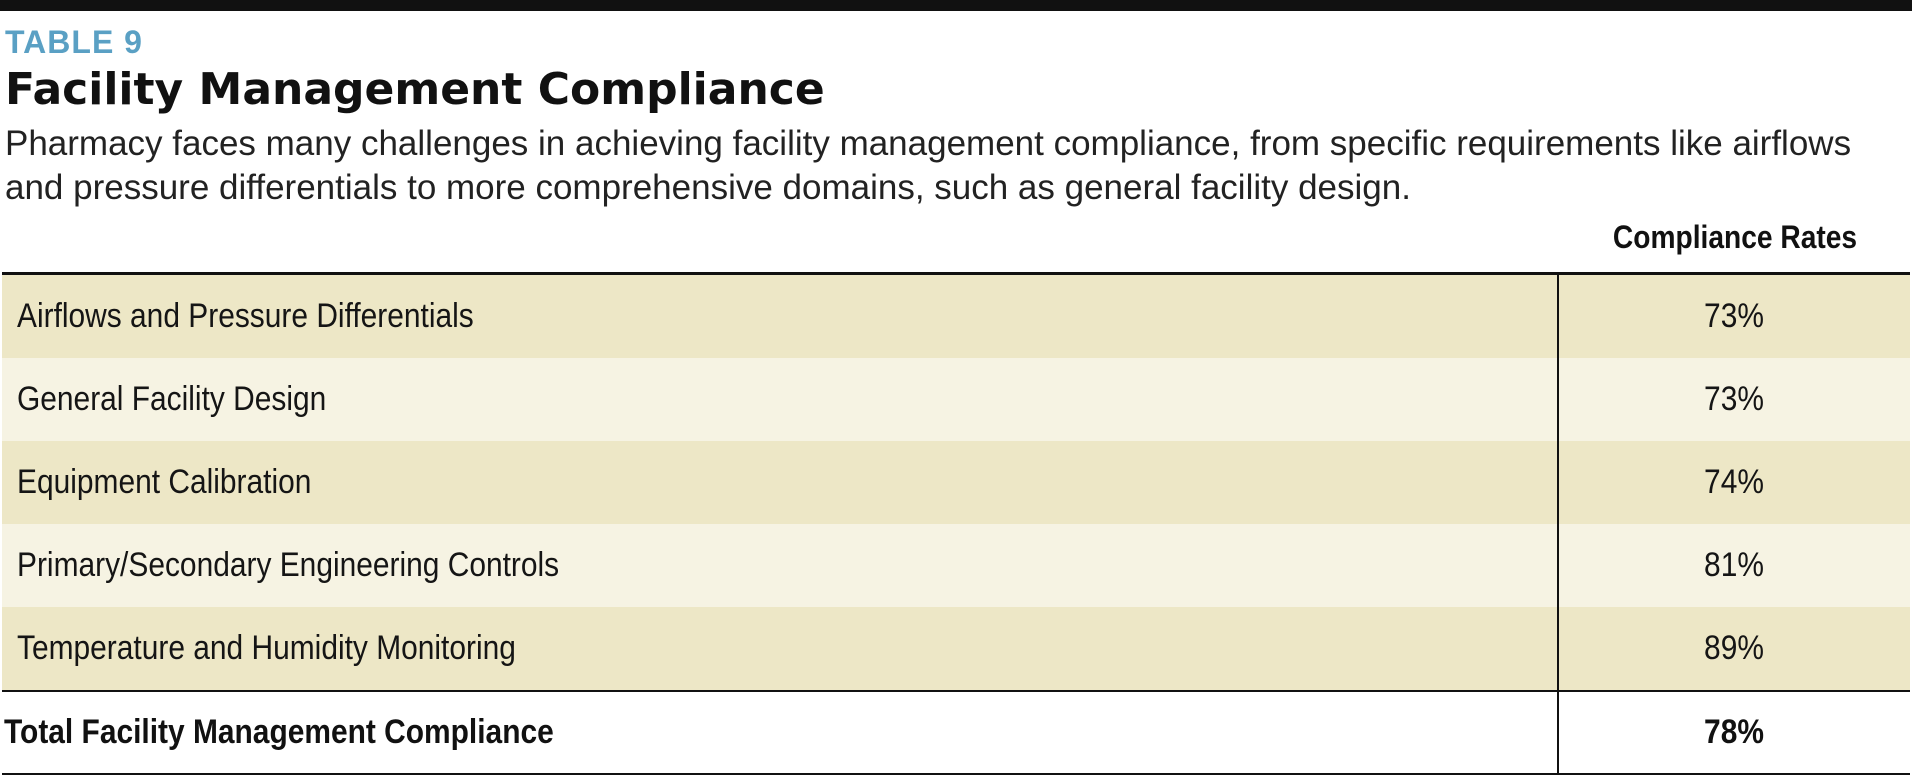 This screenshot has height=780, width=1912. Describe the element at coordinates (956, 273) in the screenshot. I see `header-rule` at that location.